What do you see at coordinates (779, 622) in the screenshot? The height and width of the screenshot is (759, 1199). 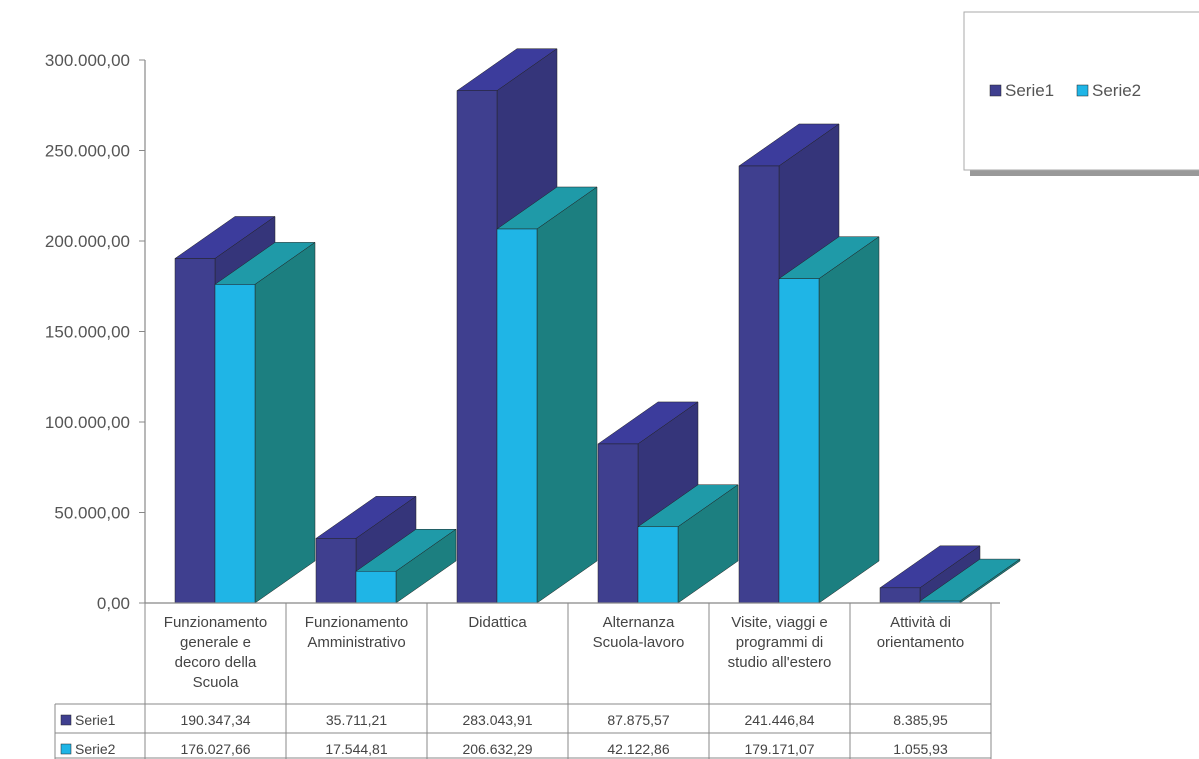 I see `category-label: Visite, viaggi e` at bounding box center [779, 622].